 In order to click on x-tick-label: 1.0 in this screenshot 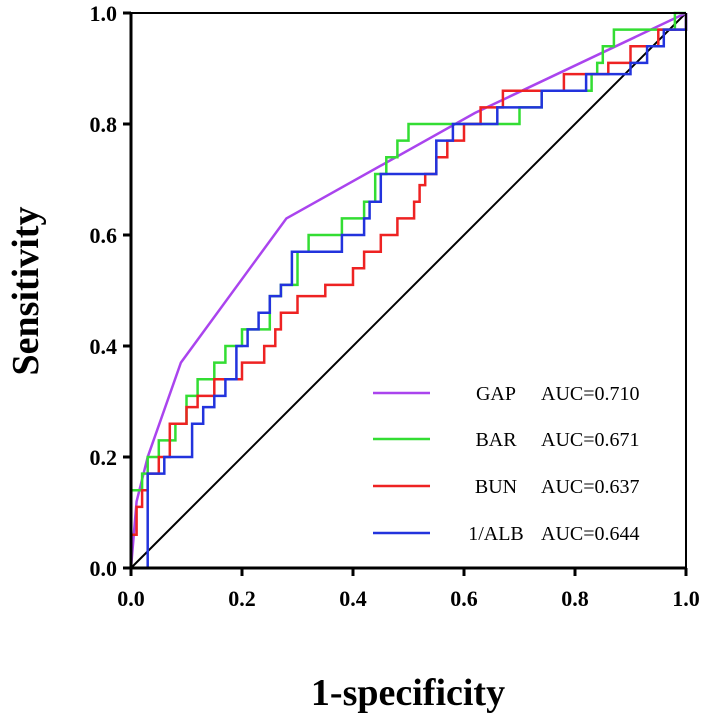, I will do `click(686, 598)`.